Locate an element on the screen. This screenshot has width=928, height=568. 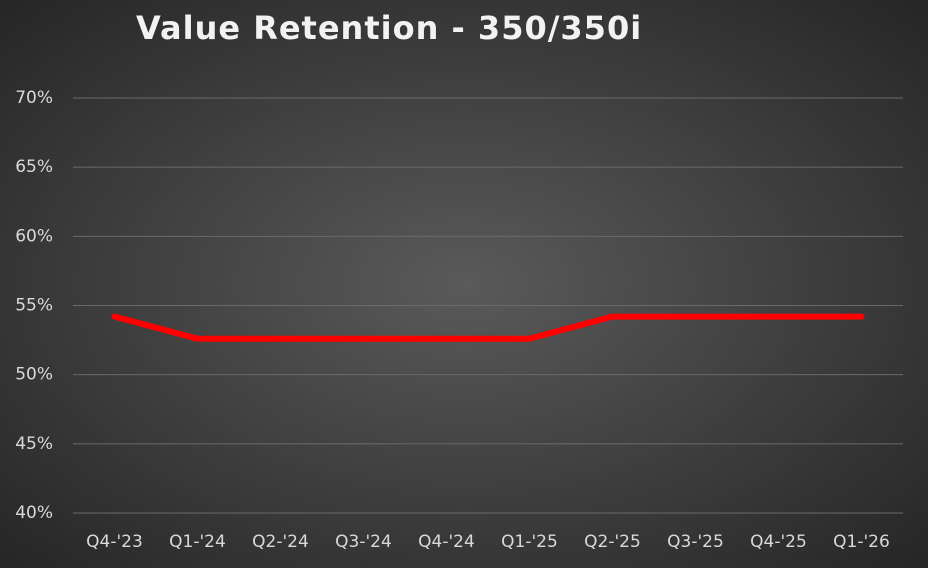
y-tick-label: 40% is located at coordinates (34, 513).